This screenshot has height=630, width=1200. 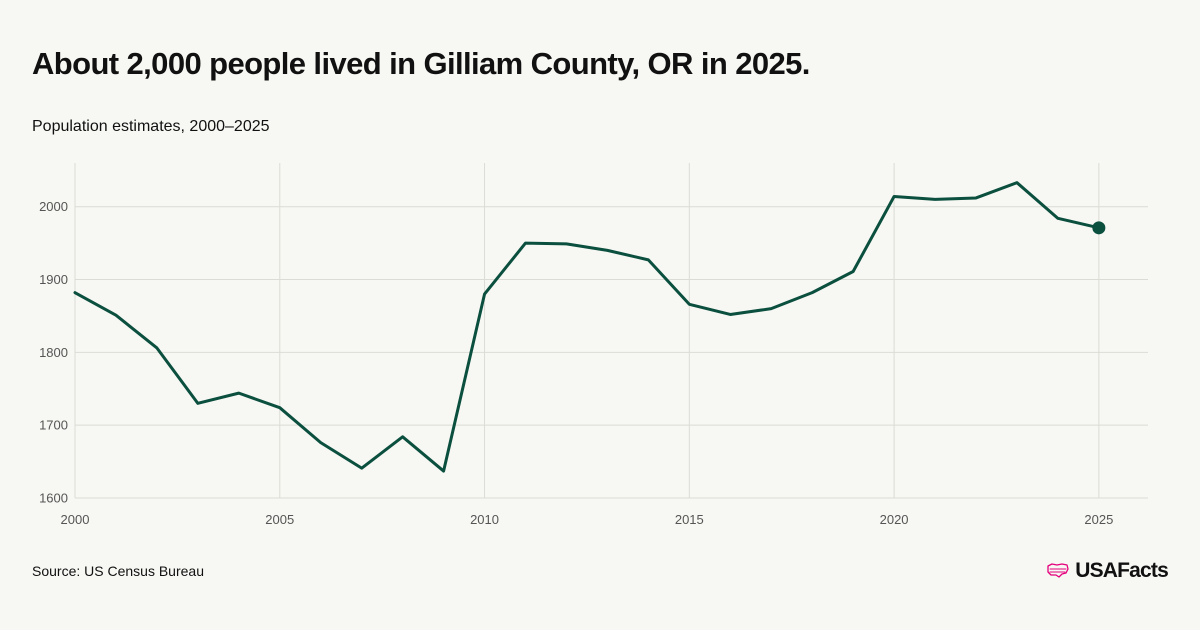 I want to click on x-tick-label: 2015, so click(x=689, y=519).